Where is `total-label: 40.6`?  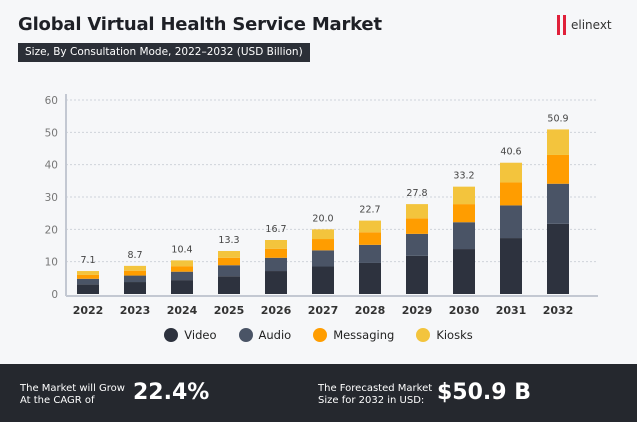 total-label: 40.6 is located at coordinates (510, 152).